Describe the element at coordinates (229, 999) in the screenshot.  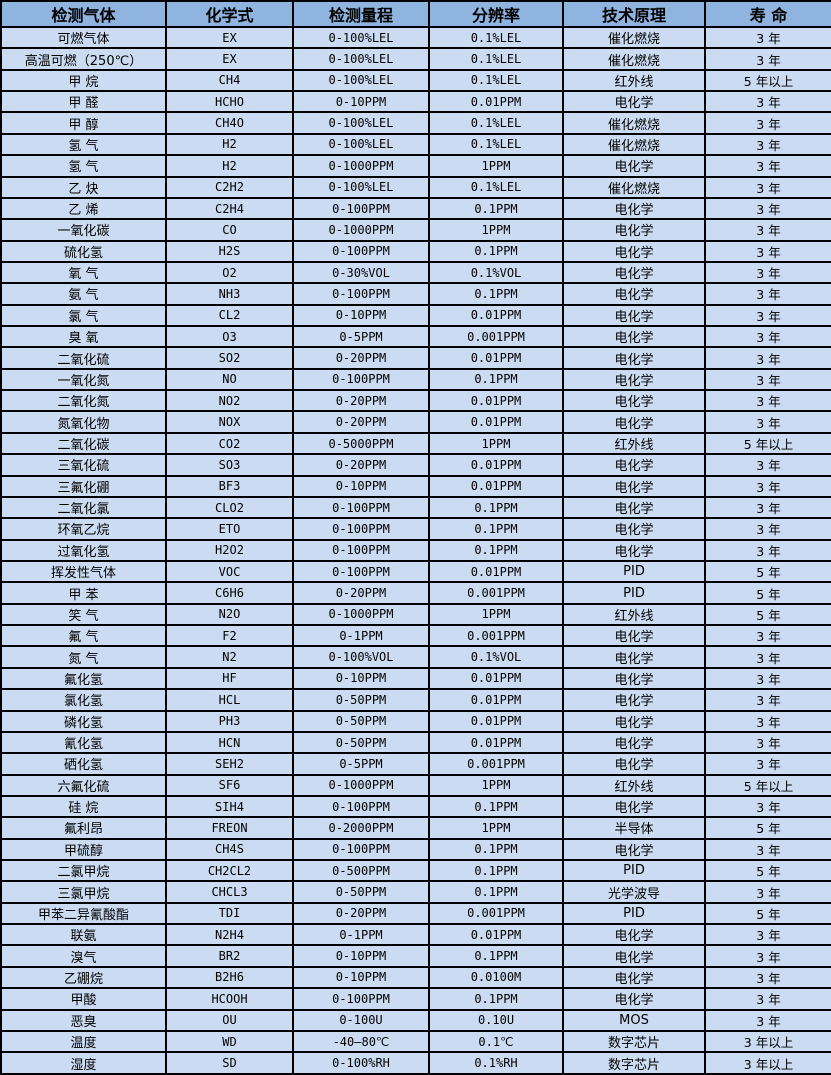
I see `chemical-formula-cell: HCOOH` at that location.